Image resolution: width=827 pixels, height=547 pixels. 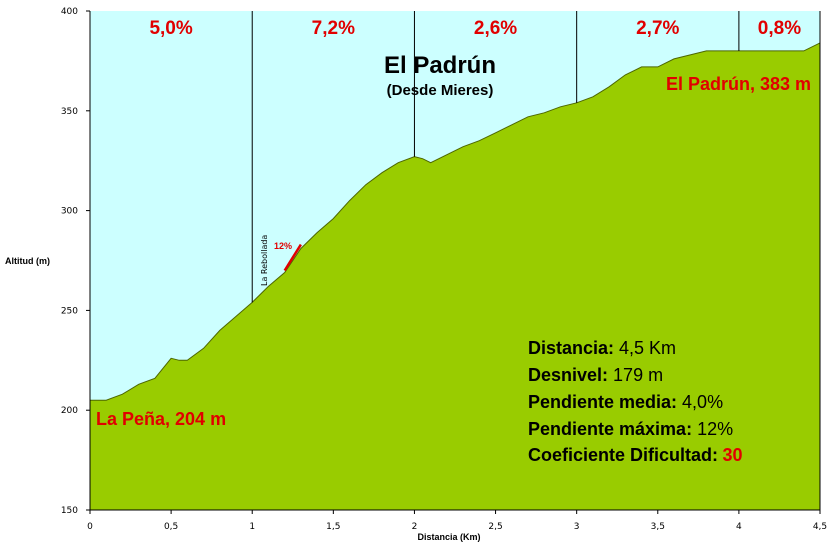 I want to click on y-tick-label: 250, so click(x=69, y=311).